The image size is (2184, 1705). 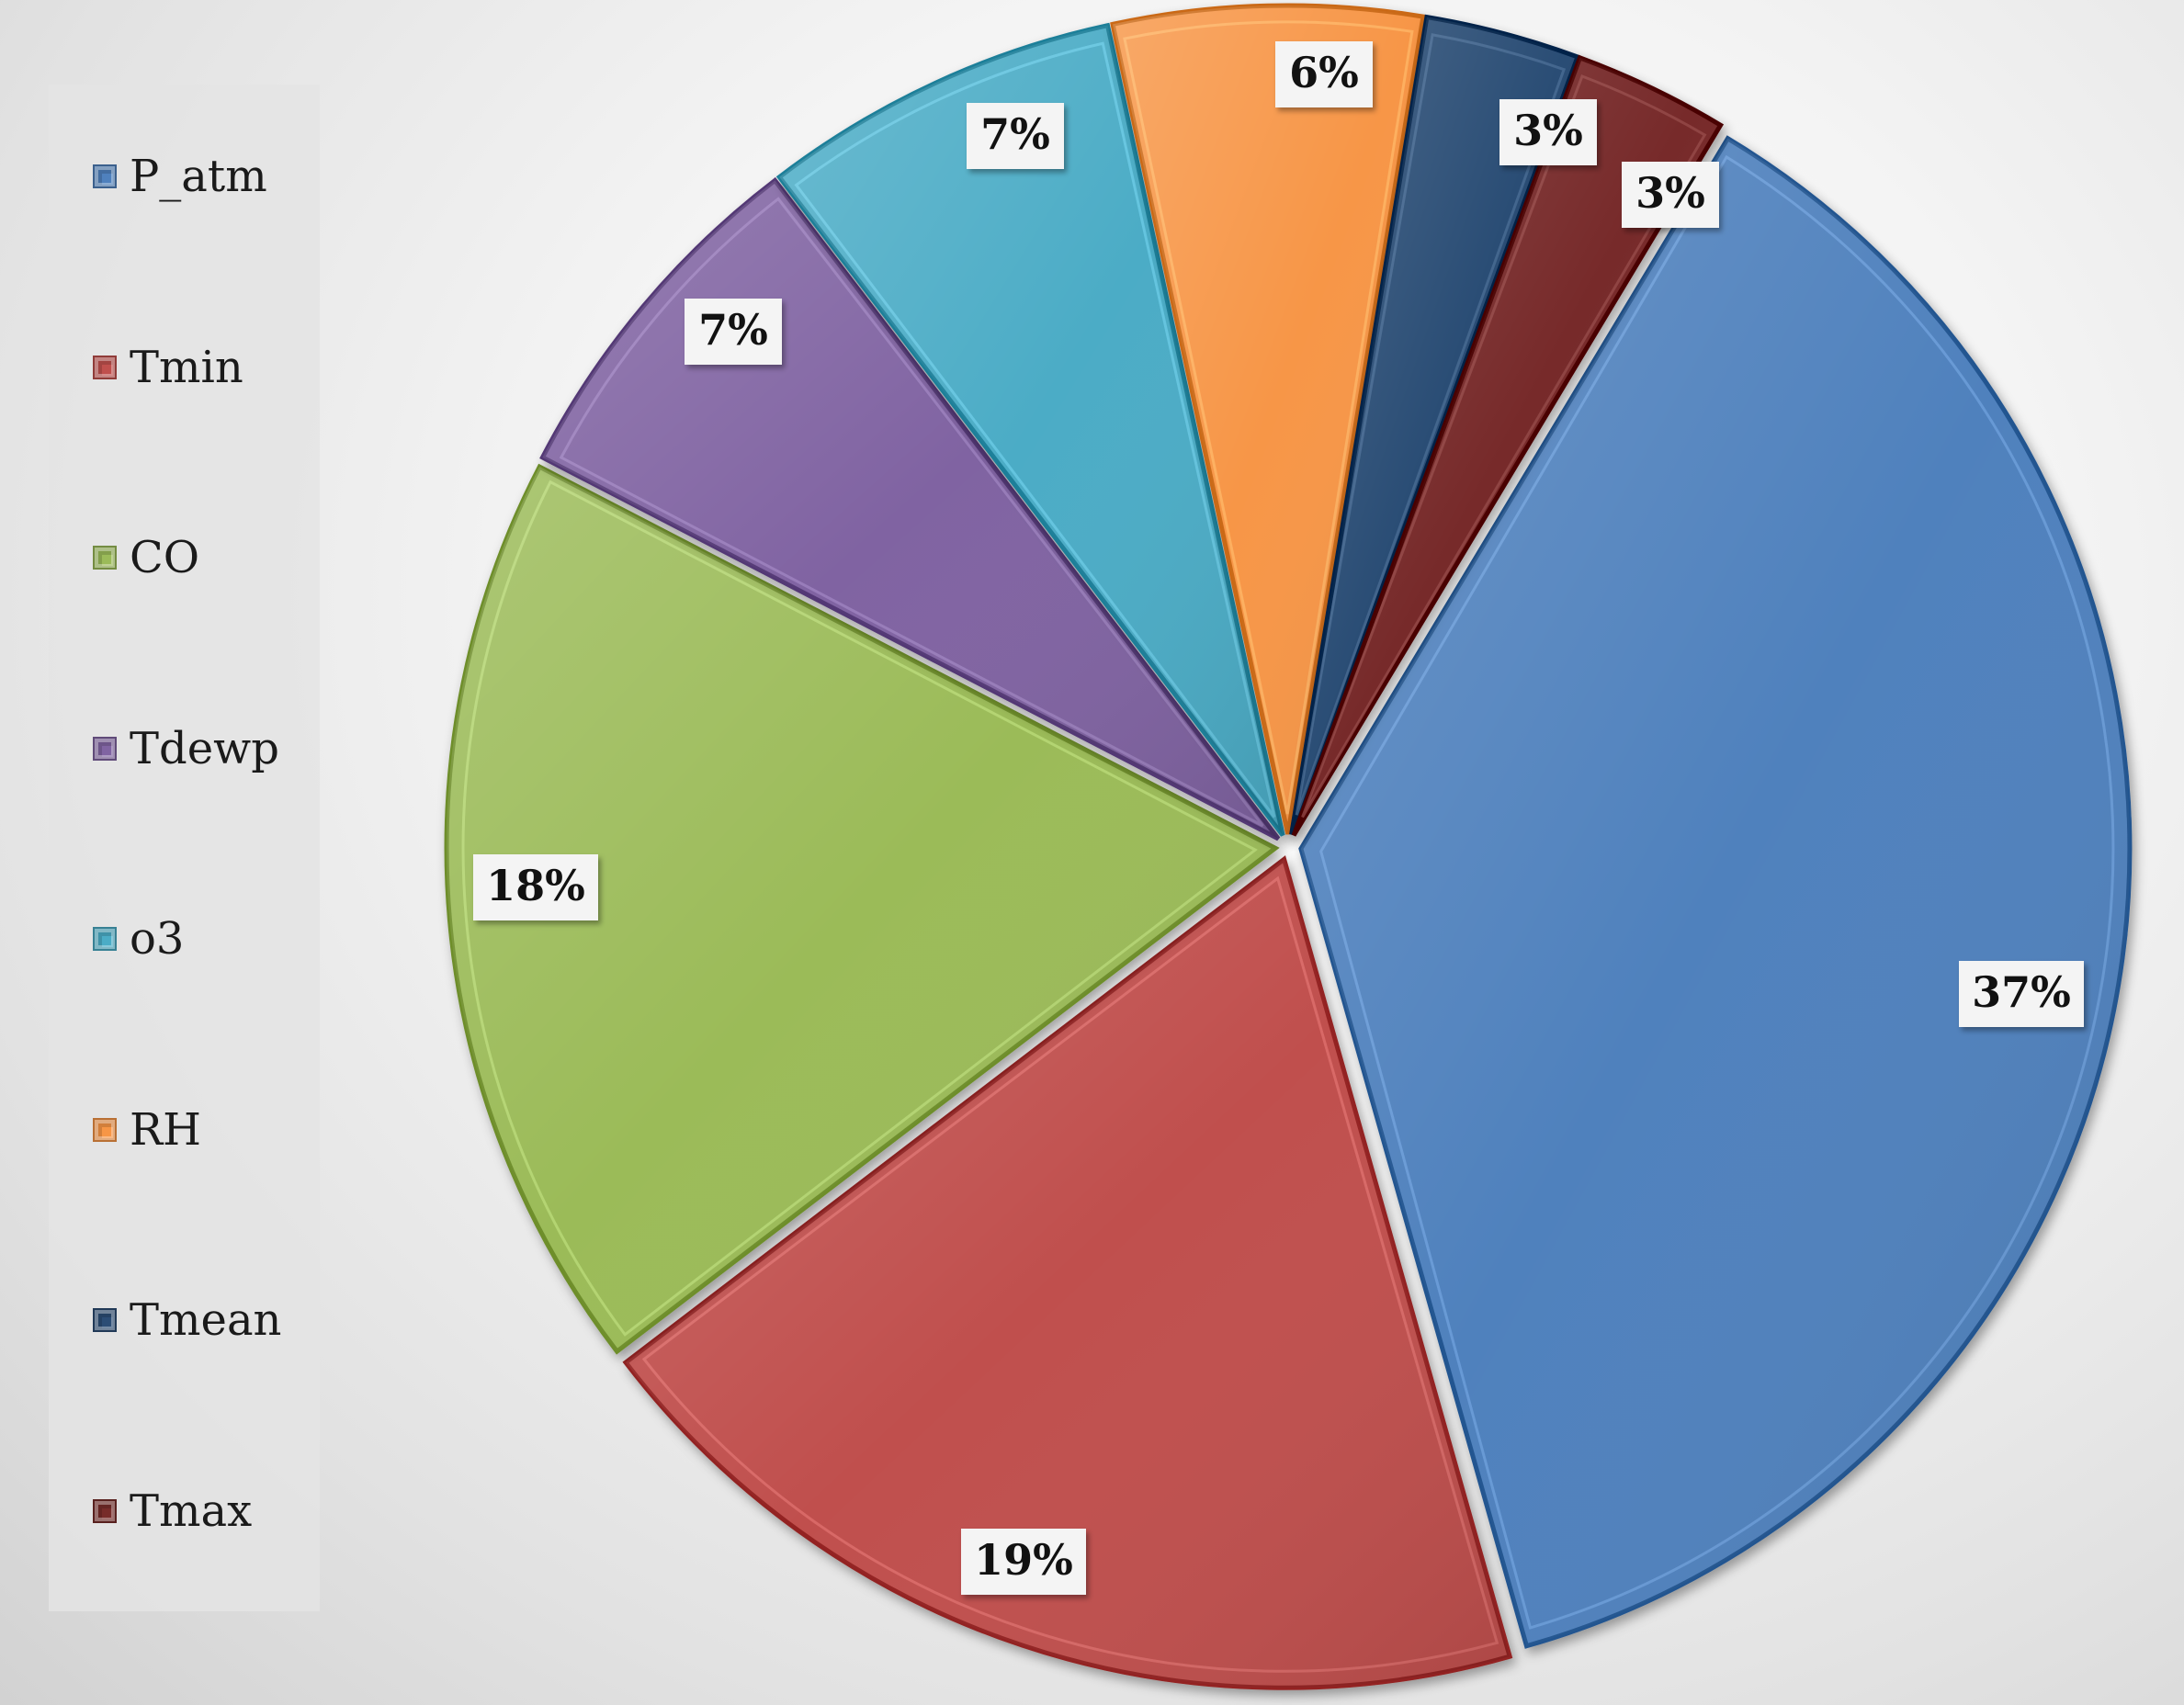 I want to click on legend-label: RH, so click(x=165, y=1129).